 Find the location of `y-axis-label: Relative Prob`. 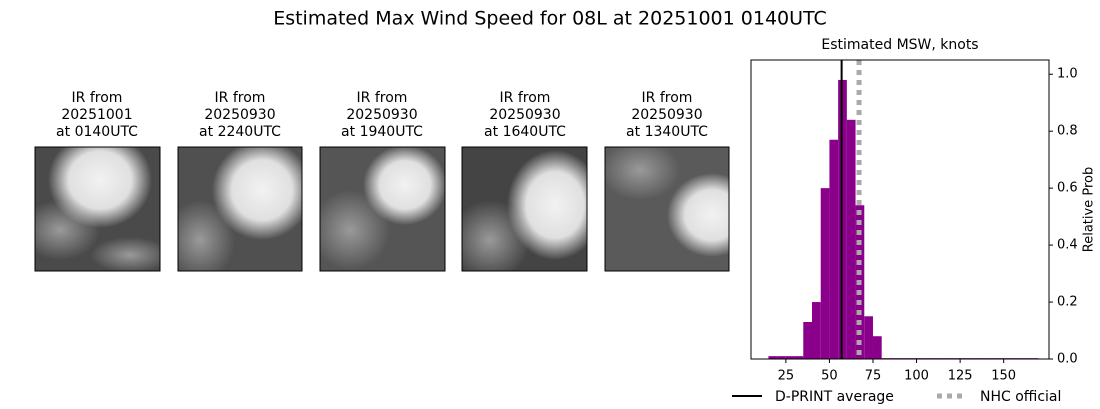

y-axis-label: Relative Prob is located at coordinates (1089, 209).